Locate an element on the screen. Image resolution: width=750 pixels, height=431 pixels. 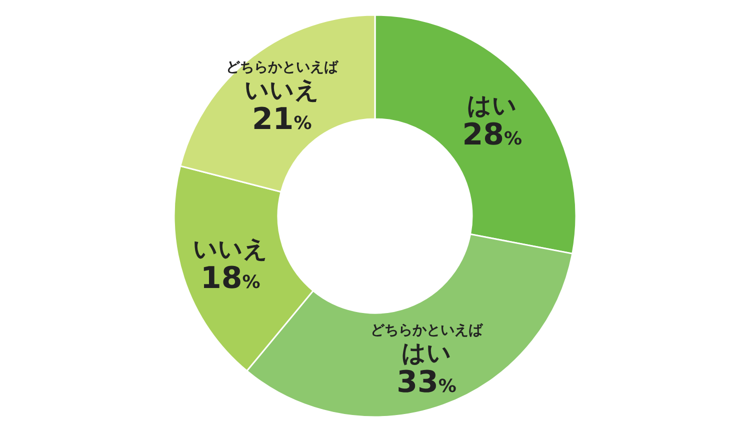
slice-label: いいえ is located at coordinates (230, 249).